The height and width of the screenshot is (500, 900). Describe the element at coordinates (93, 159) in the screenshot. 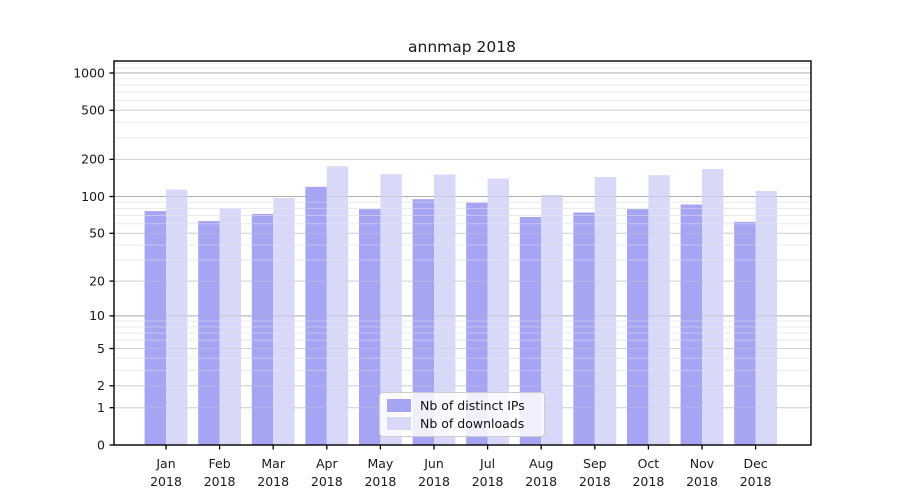

I see `y-tick-label: 200` at that location.